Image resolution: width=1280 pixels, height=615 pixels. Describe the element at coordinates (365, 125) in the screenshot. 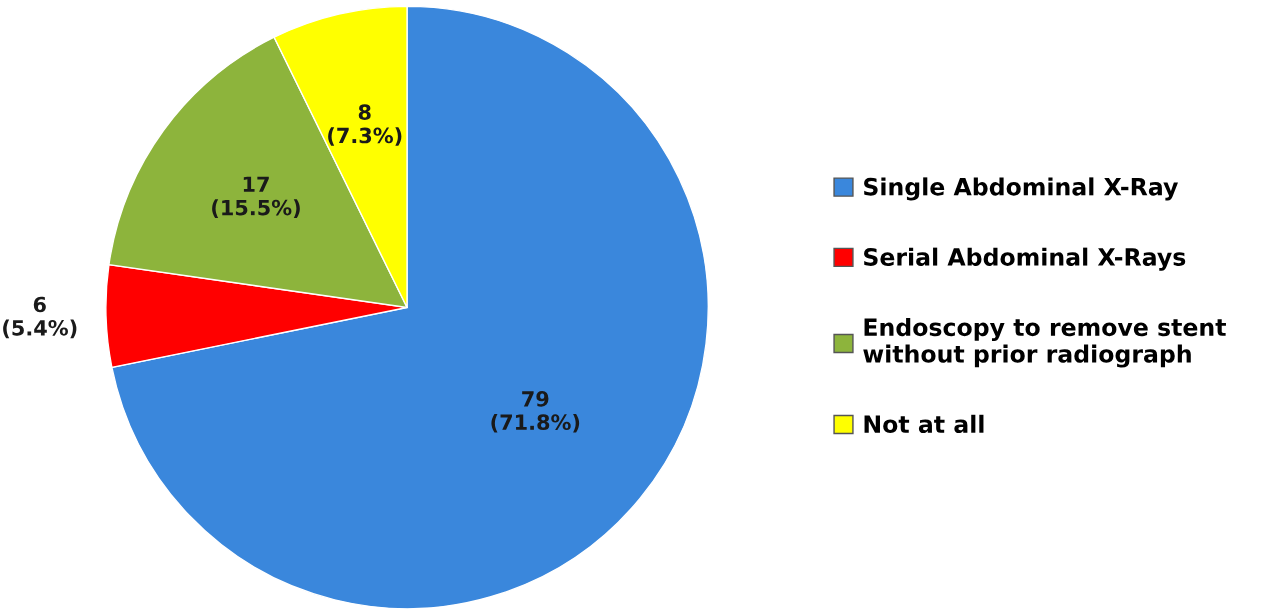

I see `data-label: 8 (7.3%)` at that location.